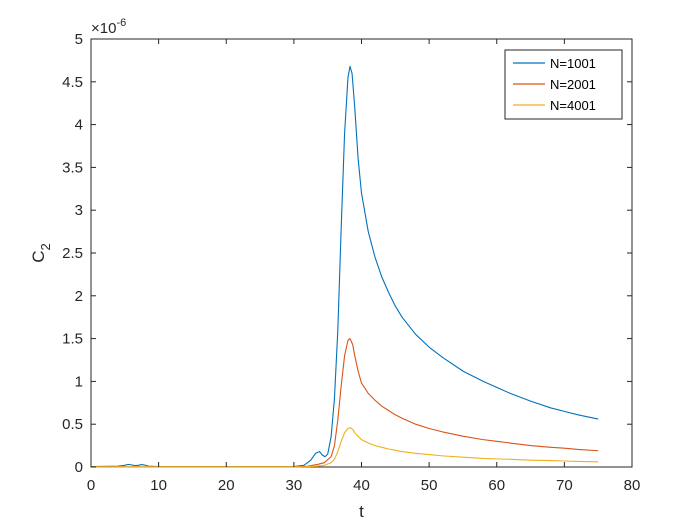  What do you see at coordinates (573, 105) in the screenshot?
I see `legend-label-3: N=4001` at bounding box center [573, 105].